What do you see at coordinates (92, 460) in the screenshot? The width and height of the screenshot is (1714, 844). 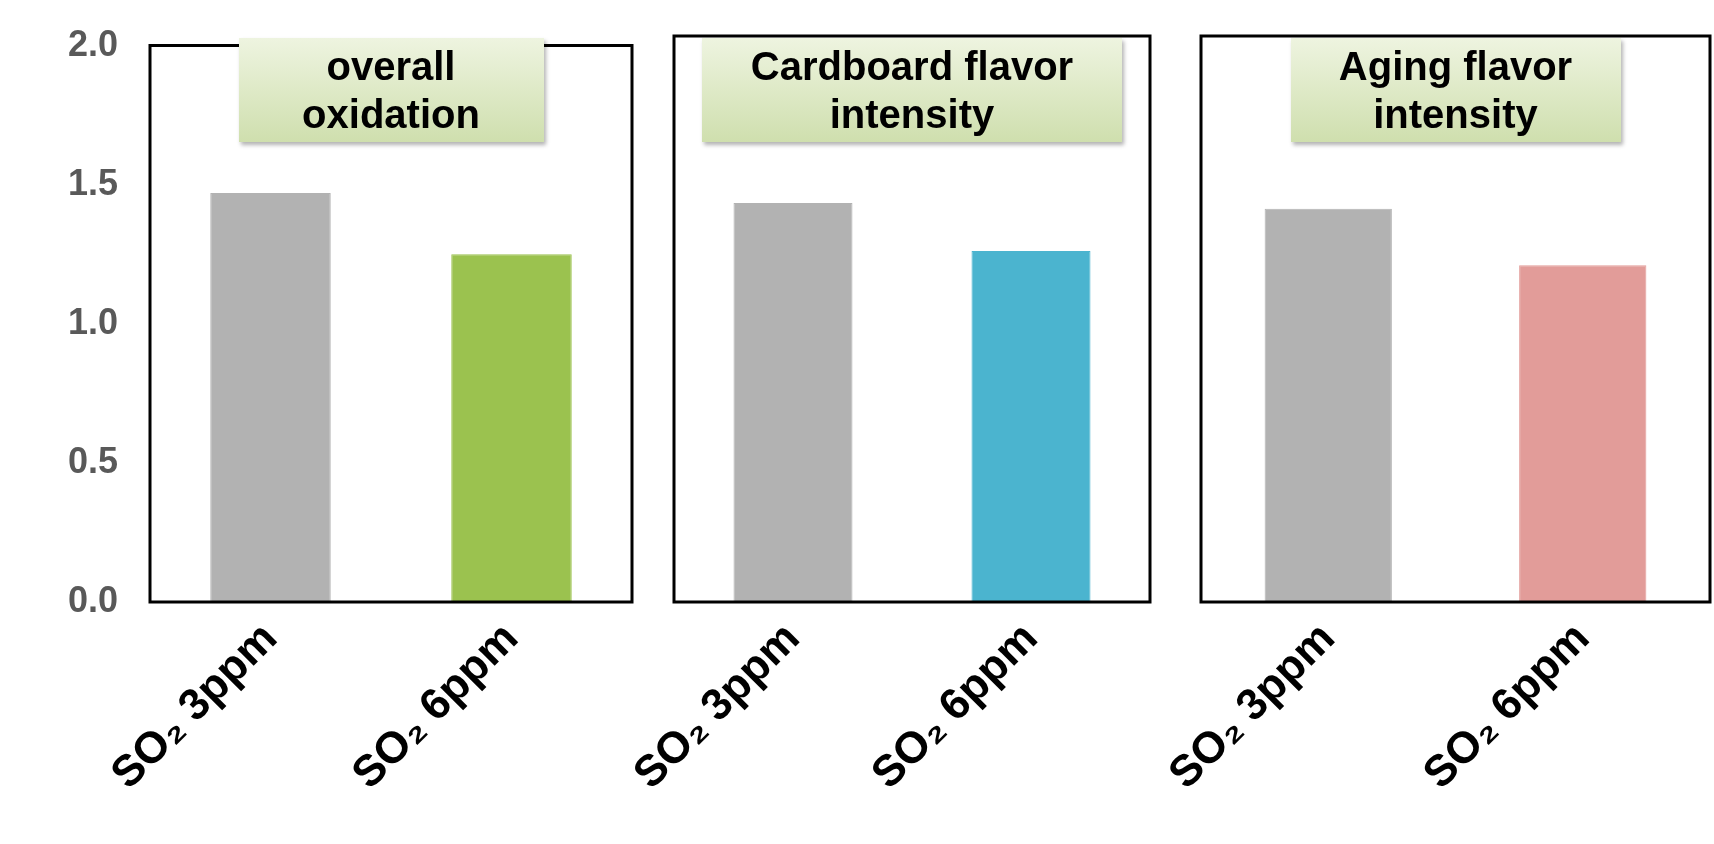 I see `y-tick-label: 0.5` at bounding box center [92, 460].